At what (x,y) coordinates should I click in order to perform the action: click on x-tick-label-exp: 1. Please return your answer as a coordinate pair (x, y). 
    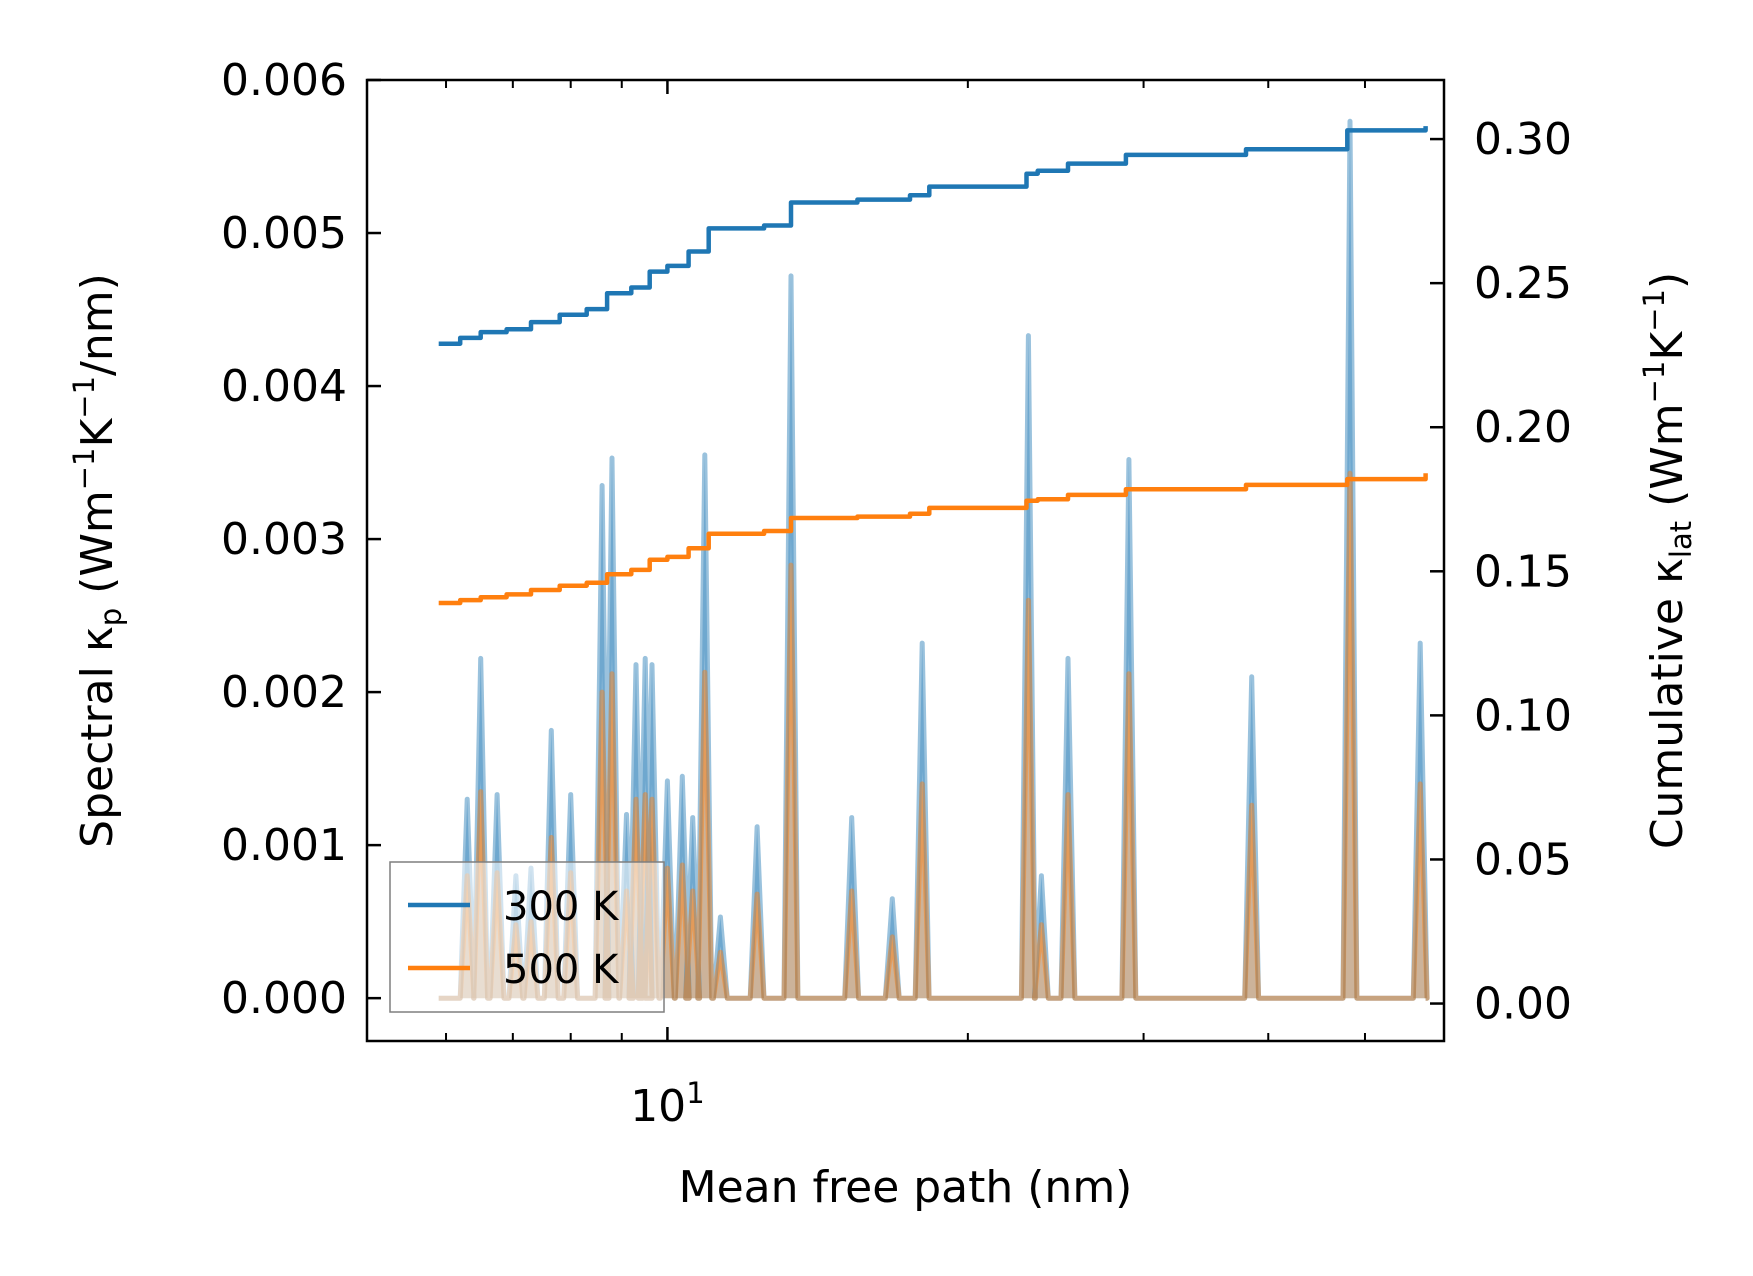
    Looking at the image, I should click on (695, 1093).